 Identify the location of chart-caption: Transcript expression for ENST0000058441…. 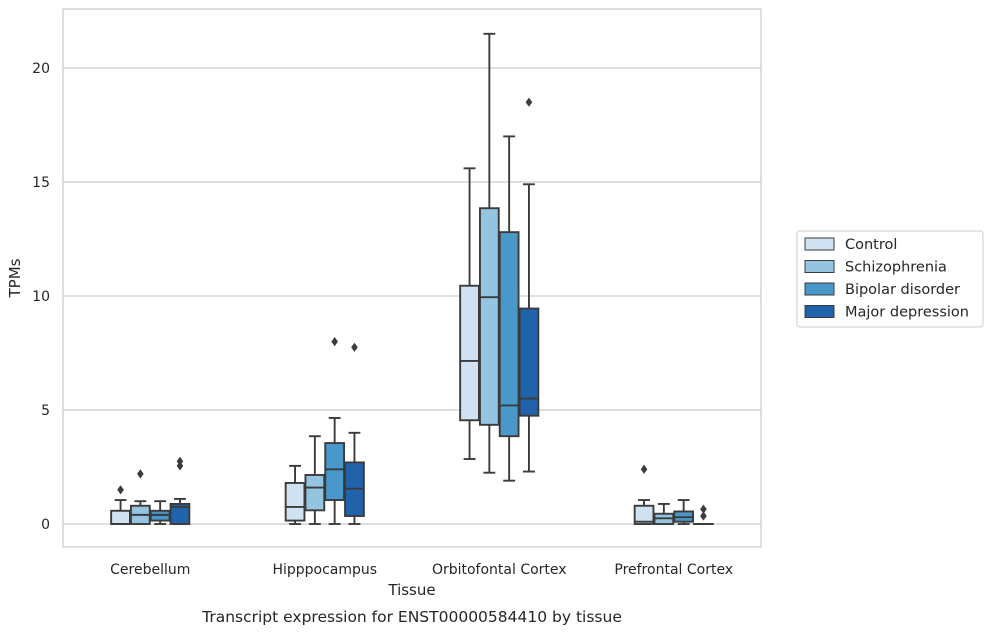
(411, 617).